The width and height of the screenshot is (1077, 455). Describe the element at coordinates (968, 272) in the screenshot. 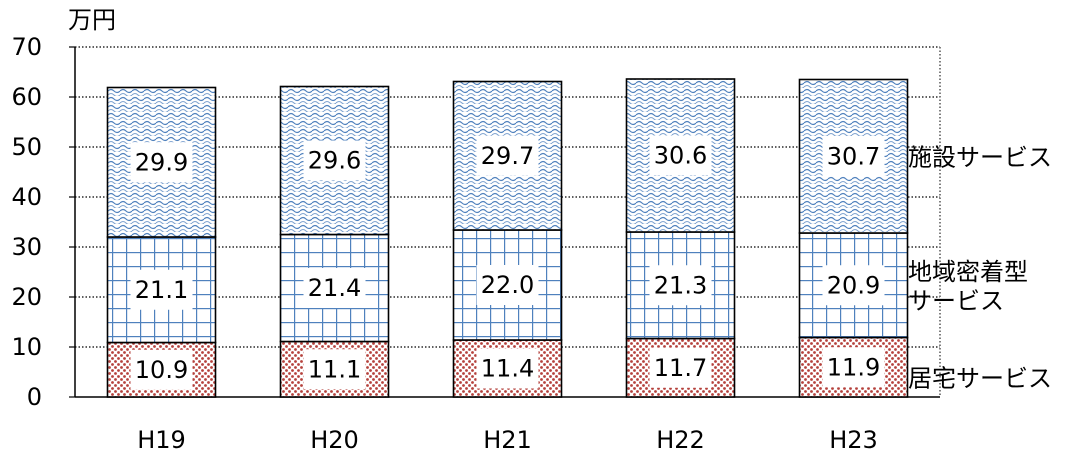

I see `series-label: 地域密着型` at that location.